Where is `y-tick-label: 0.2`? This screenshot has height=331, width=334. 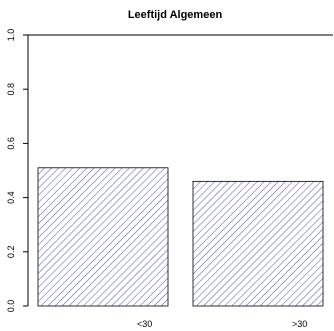
y-tick-label: 0.2 is located at coordinates (11, 252).